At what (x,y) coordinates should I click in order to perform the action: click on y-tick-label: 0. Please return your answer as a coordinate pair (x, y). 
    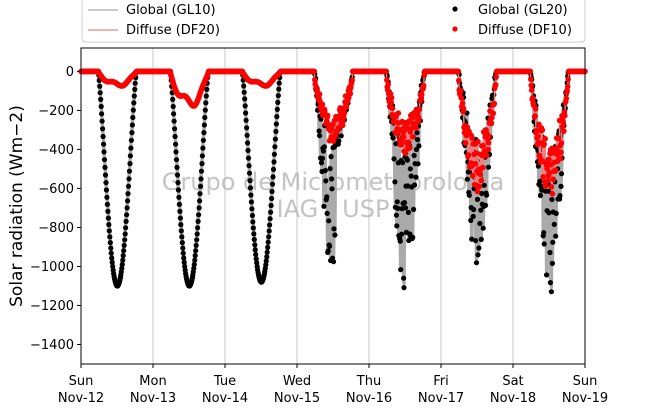
    Looking at the image, I should click on (70, 72).